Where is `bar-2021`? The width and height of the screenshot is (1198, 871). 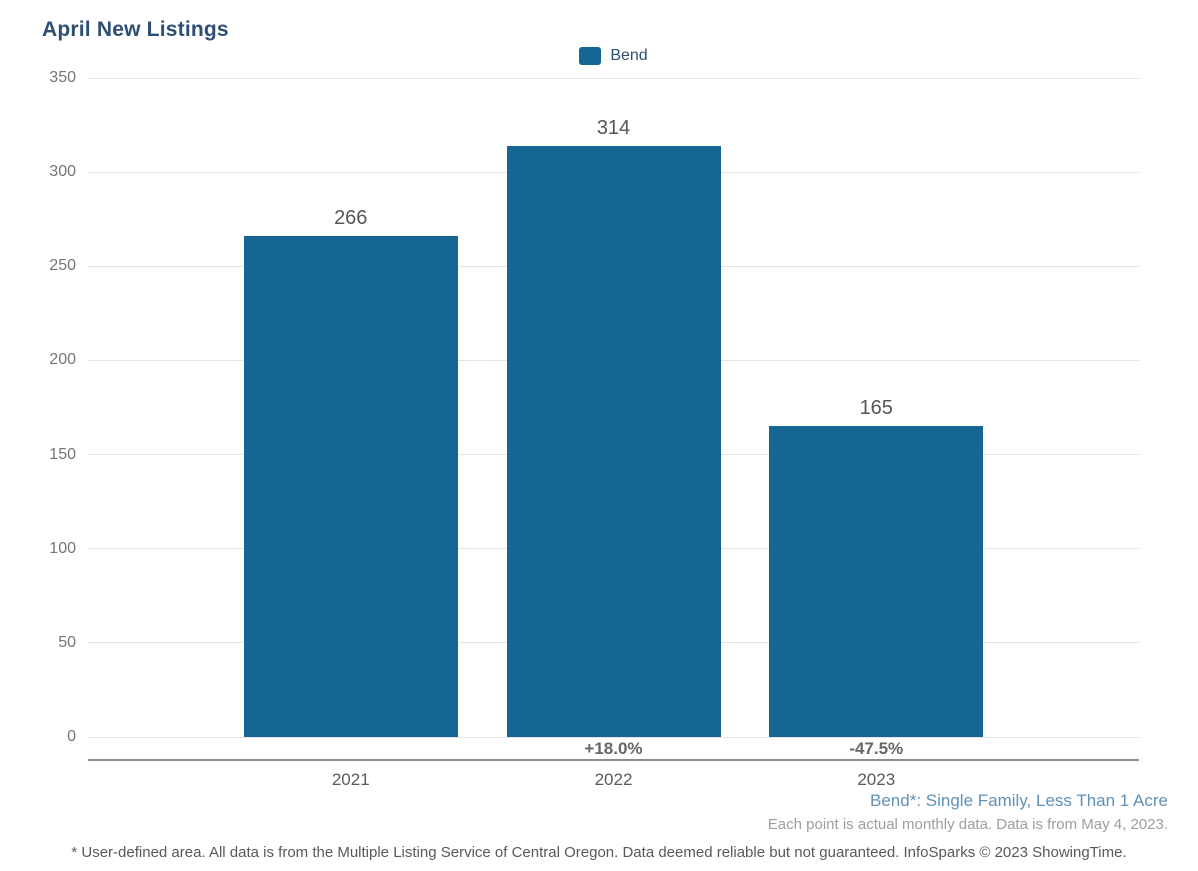 bar-2021 is located at coordinates (350, 486).